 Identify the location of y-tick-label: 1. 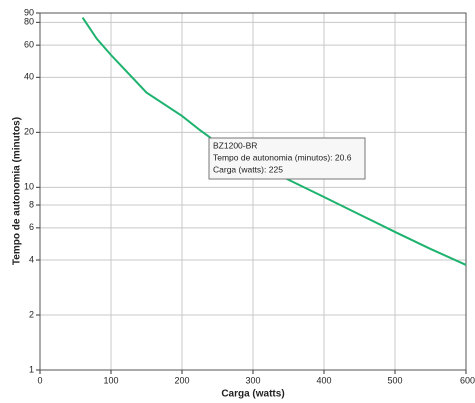
(31, 369).